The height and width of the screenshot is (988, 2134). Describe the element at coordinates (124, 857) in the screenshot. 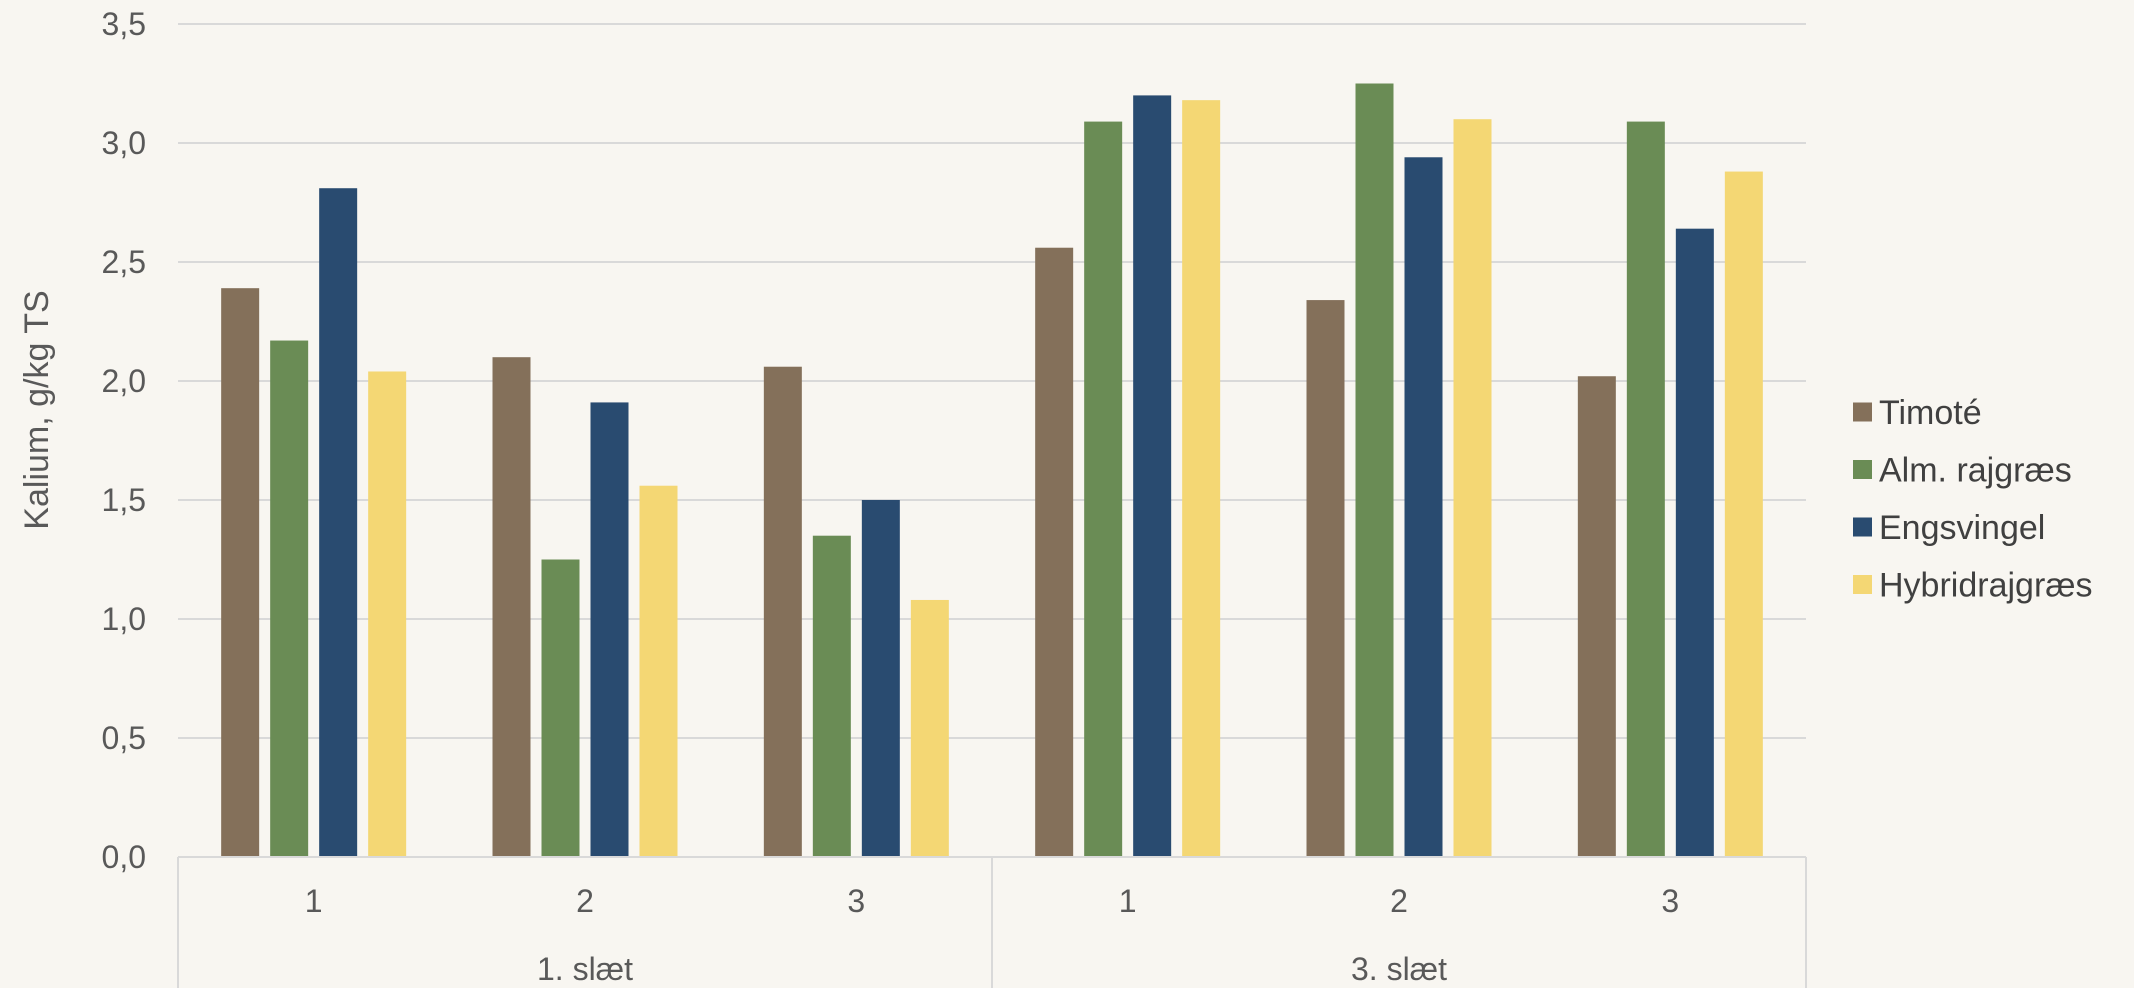

I see `y-tick-label: 0,0` at that location.